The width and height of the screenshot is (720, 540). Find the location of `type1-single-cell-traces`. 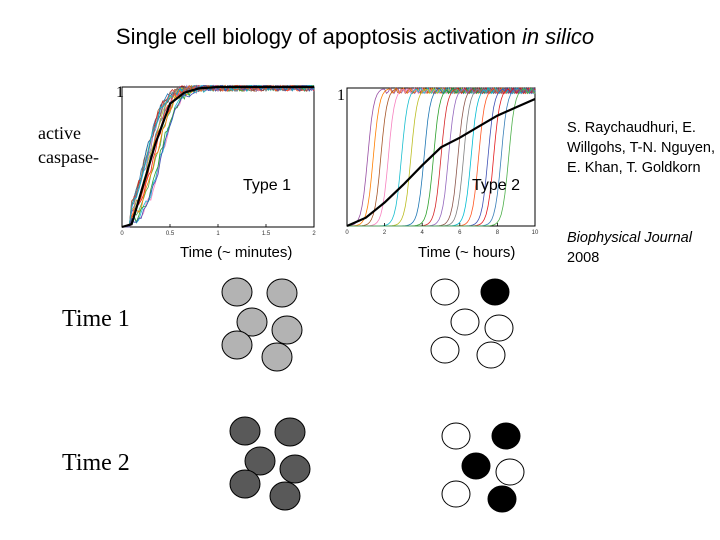

type1-single-cell-traces is located at coordinates (218, 156).